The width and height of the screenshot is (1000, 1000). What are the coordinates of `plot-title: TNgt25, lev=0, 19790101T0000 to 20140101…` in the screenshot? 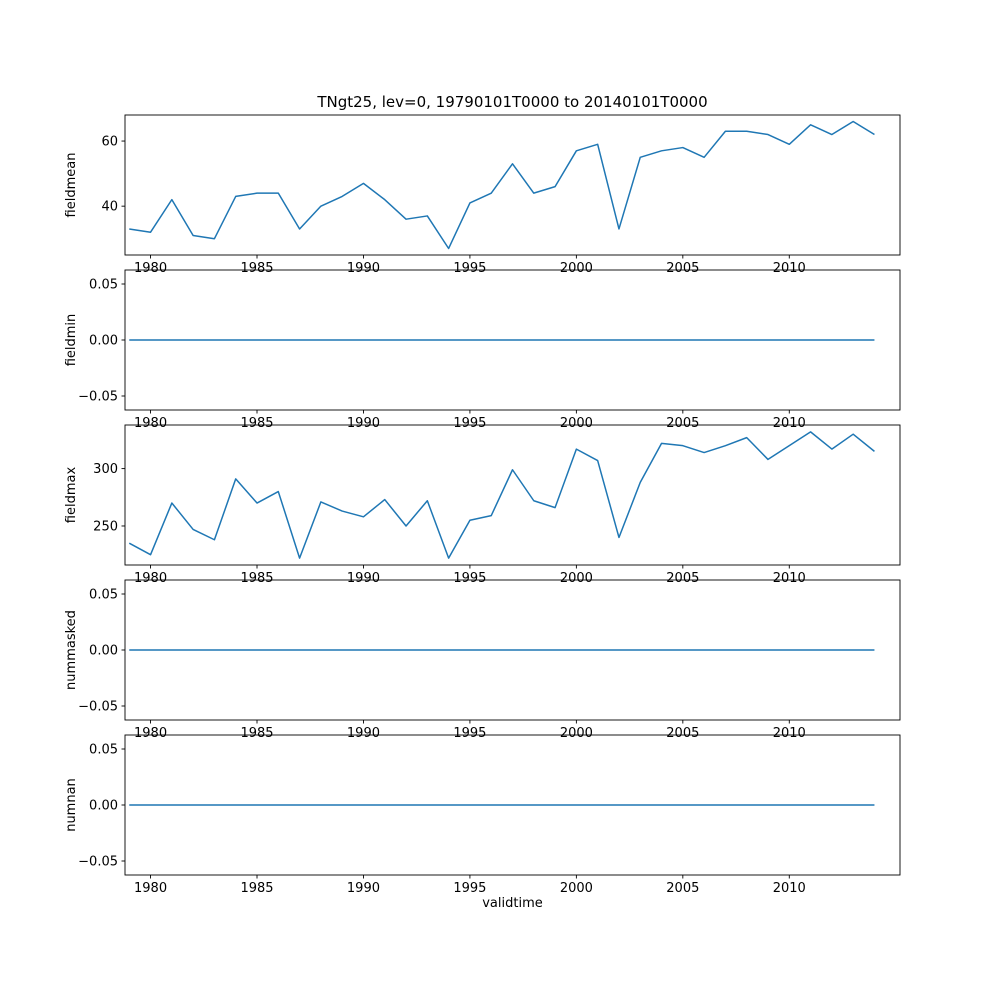 It's located at (512, 102).